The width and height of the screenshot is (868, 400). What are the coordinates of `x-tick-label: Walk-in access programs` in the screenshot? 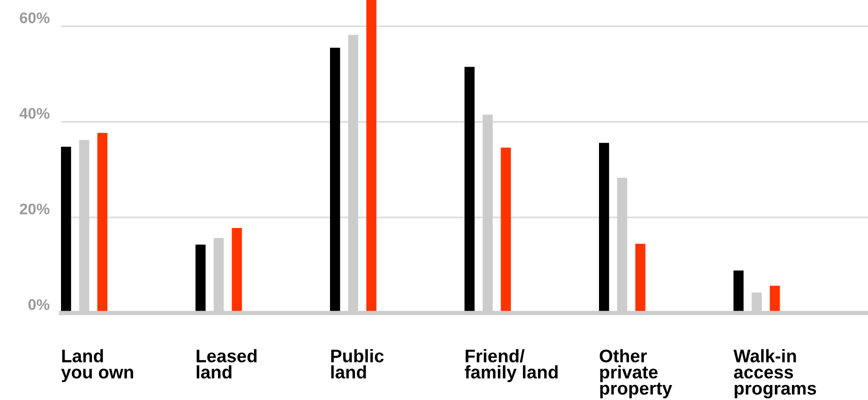 It's located at (775, 373).